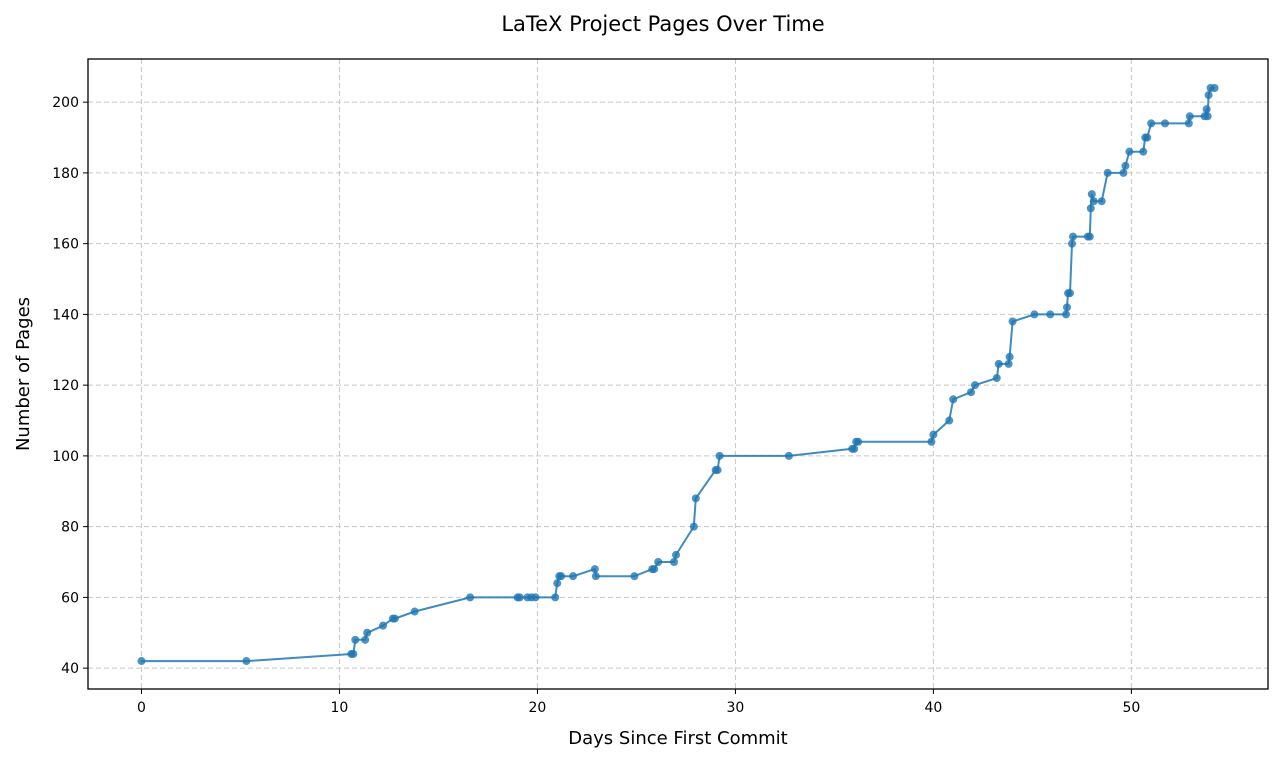 The image size is (1280, 765). Describe the element at coordinates (65, 174) in the screenshot. I see `y-tick-label: 180` at that location.